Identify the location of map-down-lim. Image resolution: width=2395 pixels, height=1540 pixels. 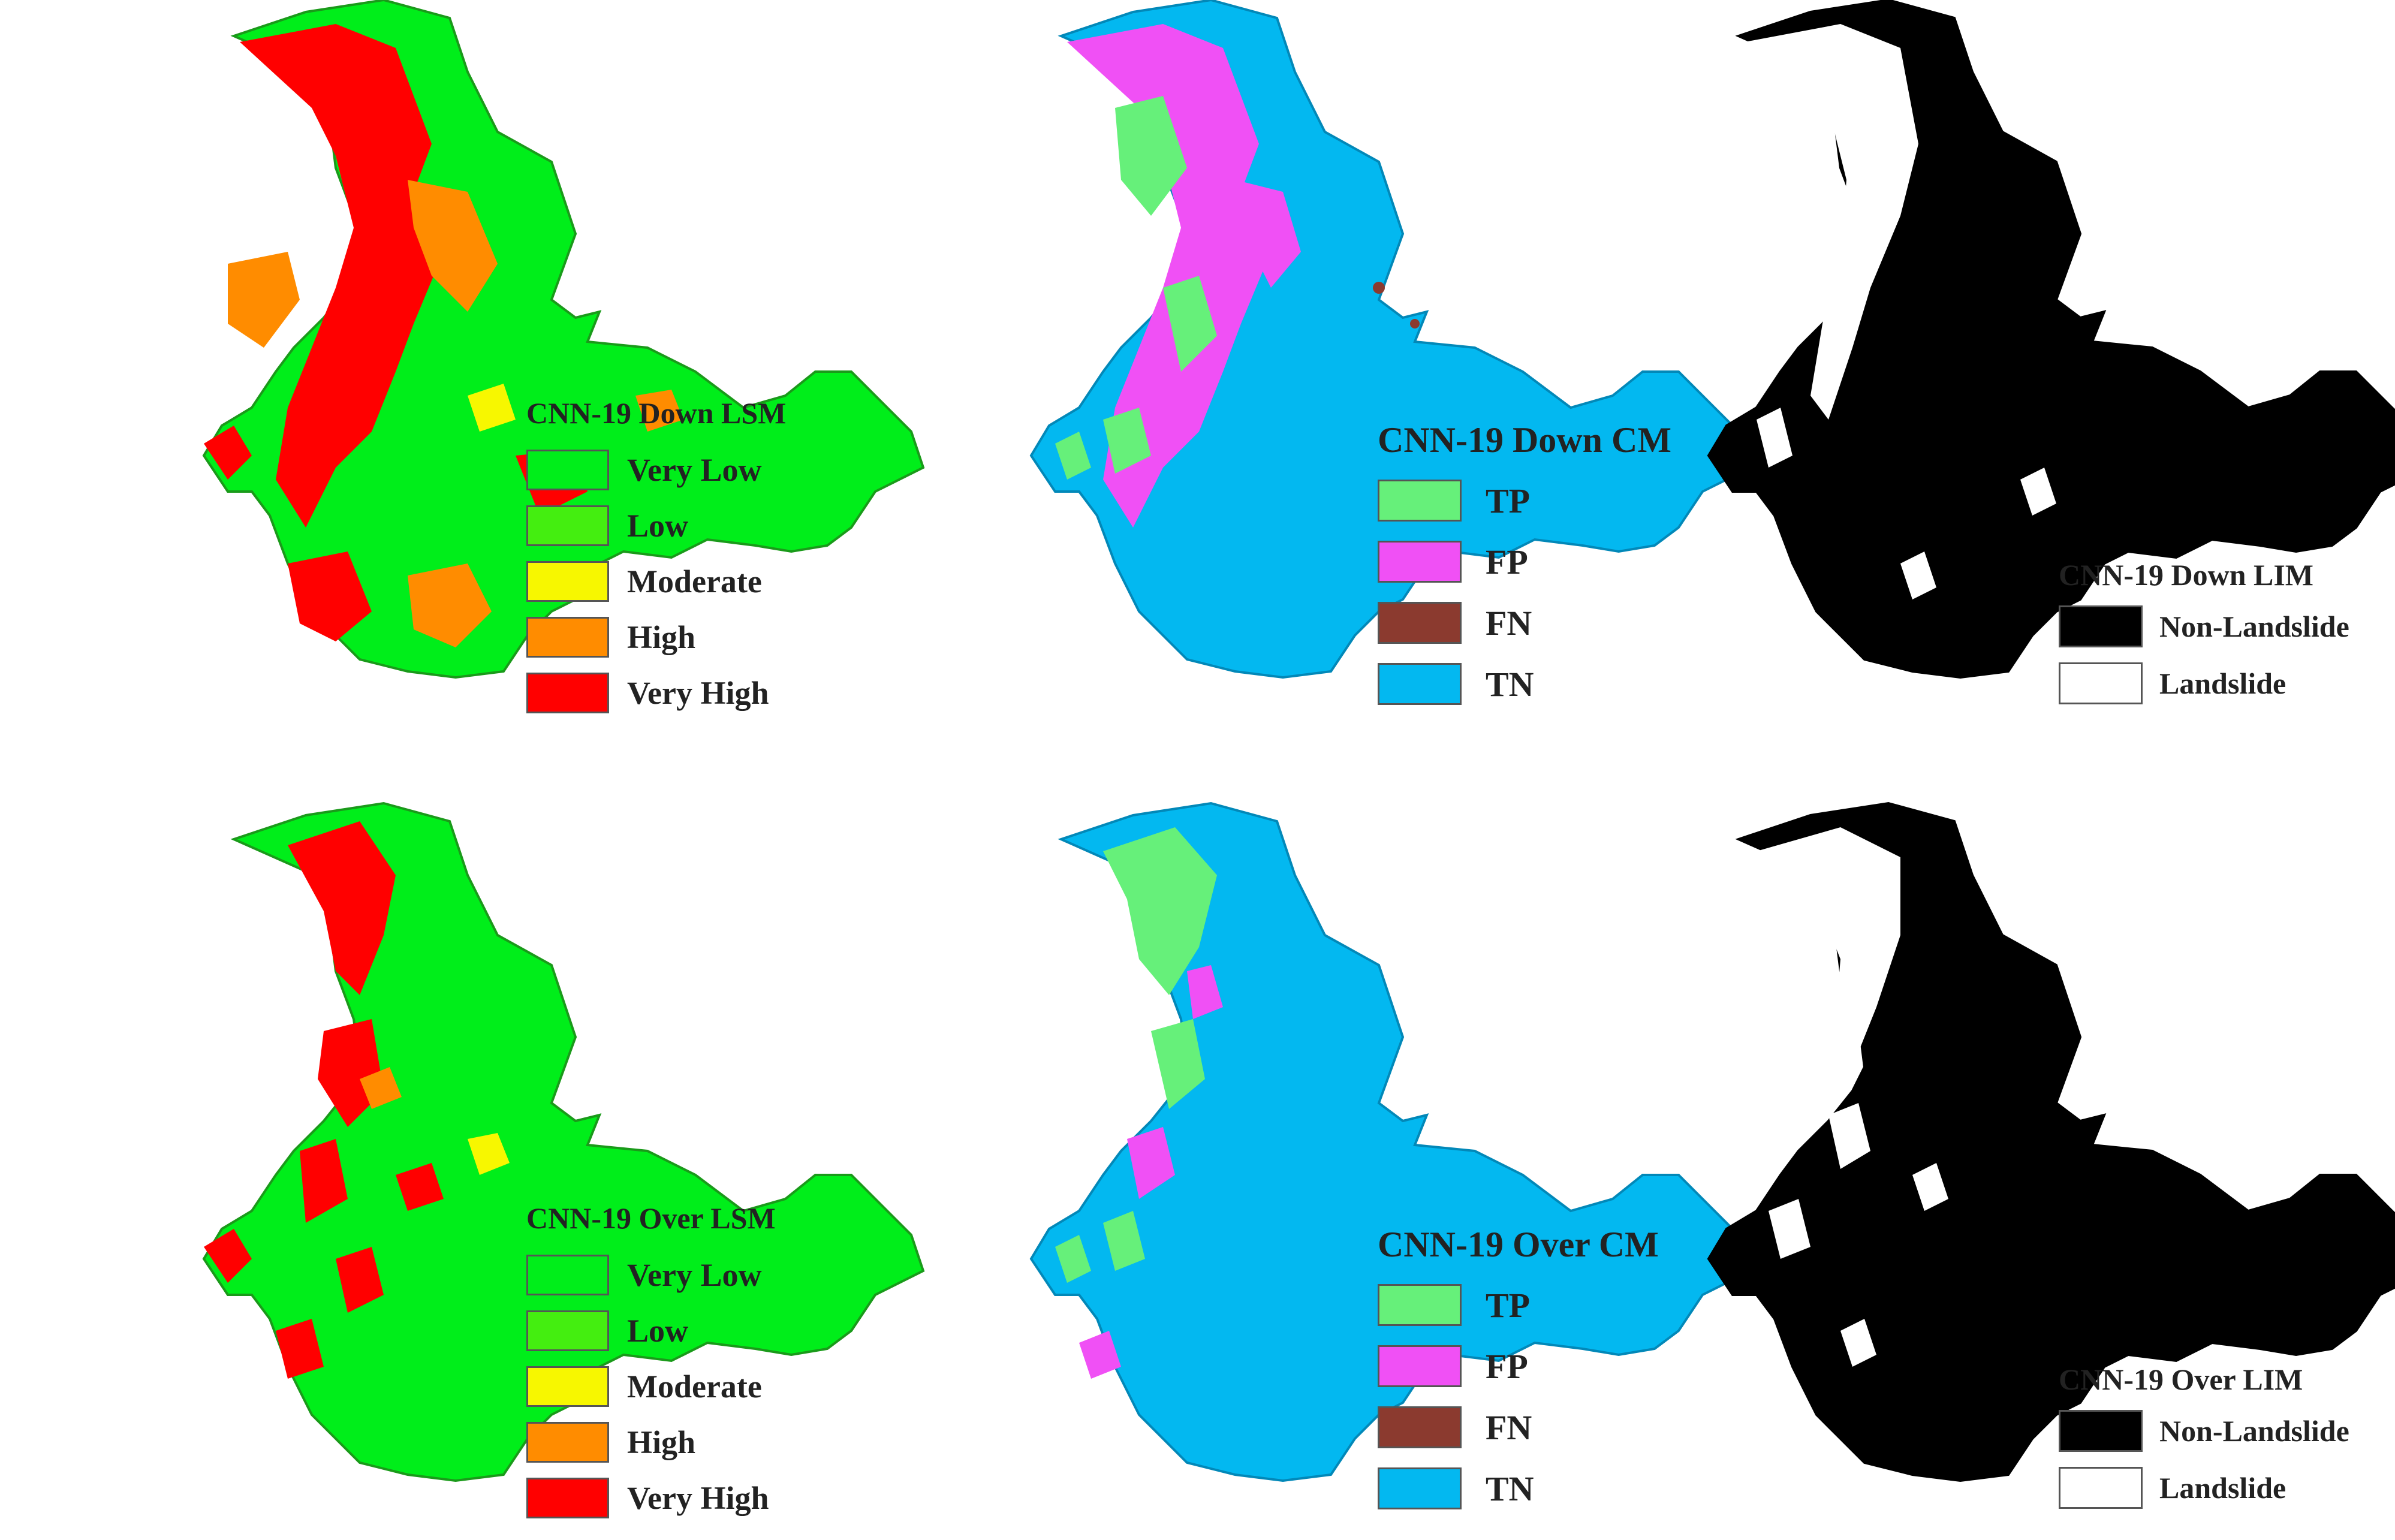
(2051, 339).